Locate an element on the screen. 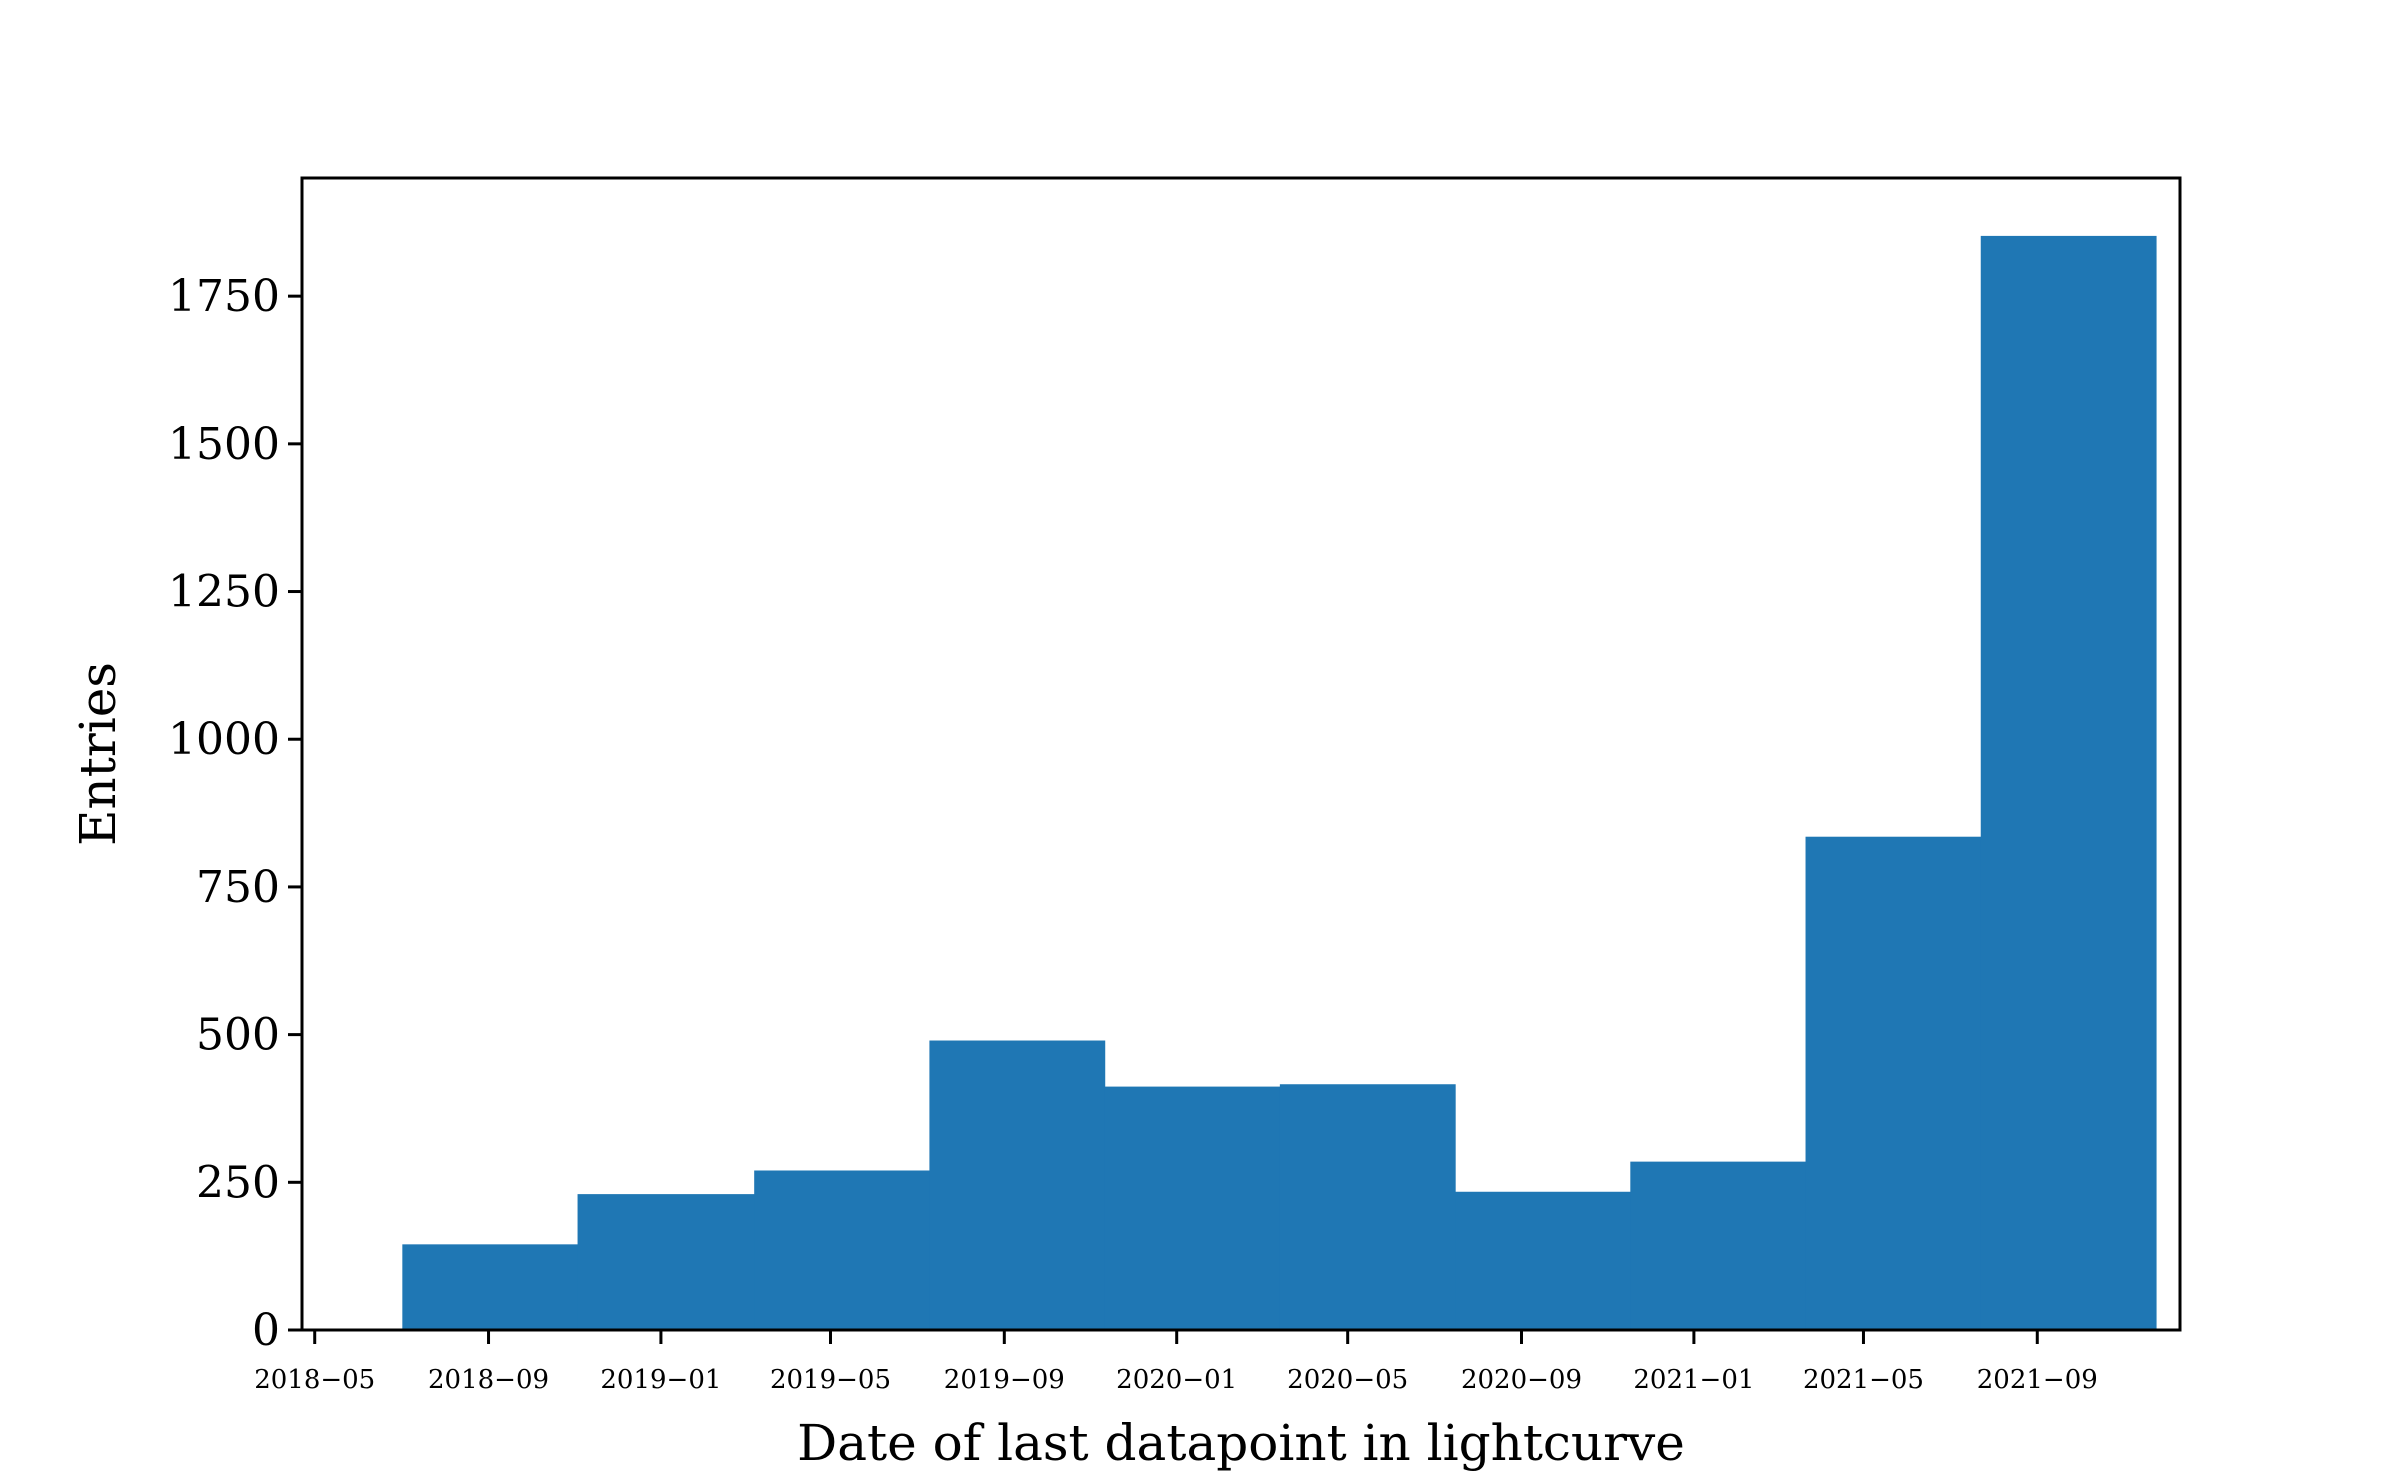 This screenshot has height=1483, width=2400. x-tick-label: 2019−01 is located at coordinates (660, 1380).